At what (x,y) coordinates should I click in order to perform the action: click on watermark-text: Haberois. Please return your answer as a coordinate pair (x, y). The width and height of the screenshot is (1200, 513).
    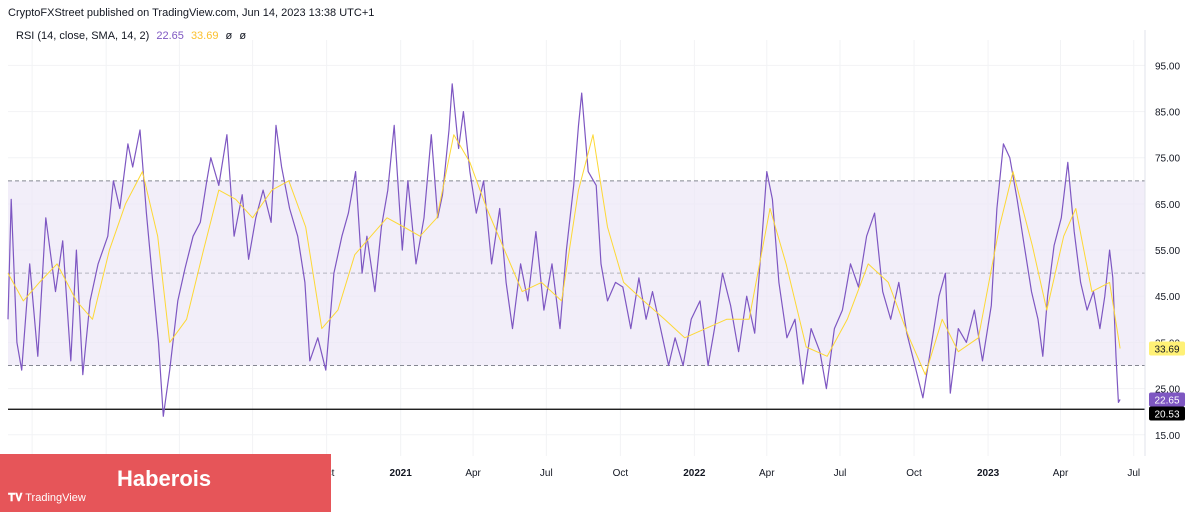
    Looking at the image, I should click on (164, 478).